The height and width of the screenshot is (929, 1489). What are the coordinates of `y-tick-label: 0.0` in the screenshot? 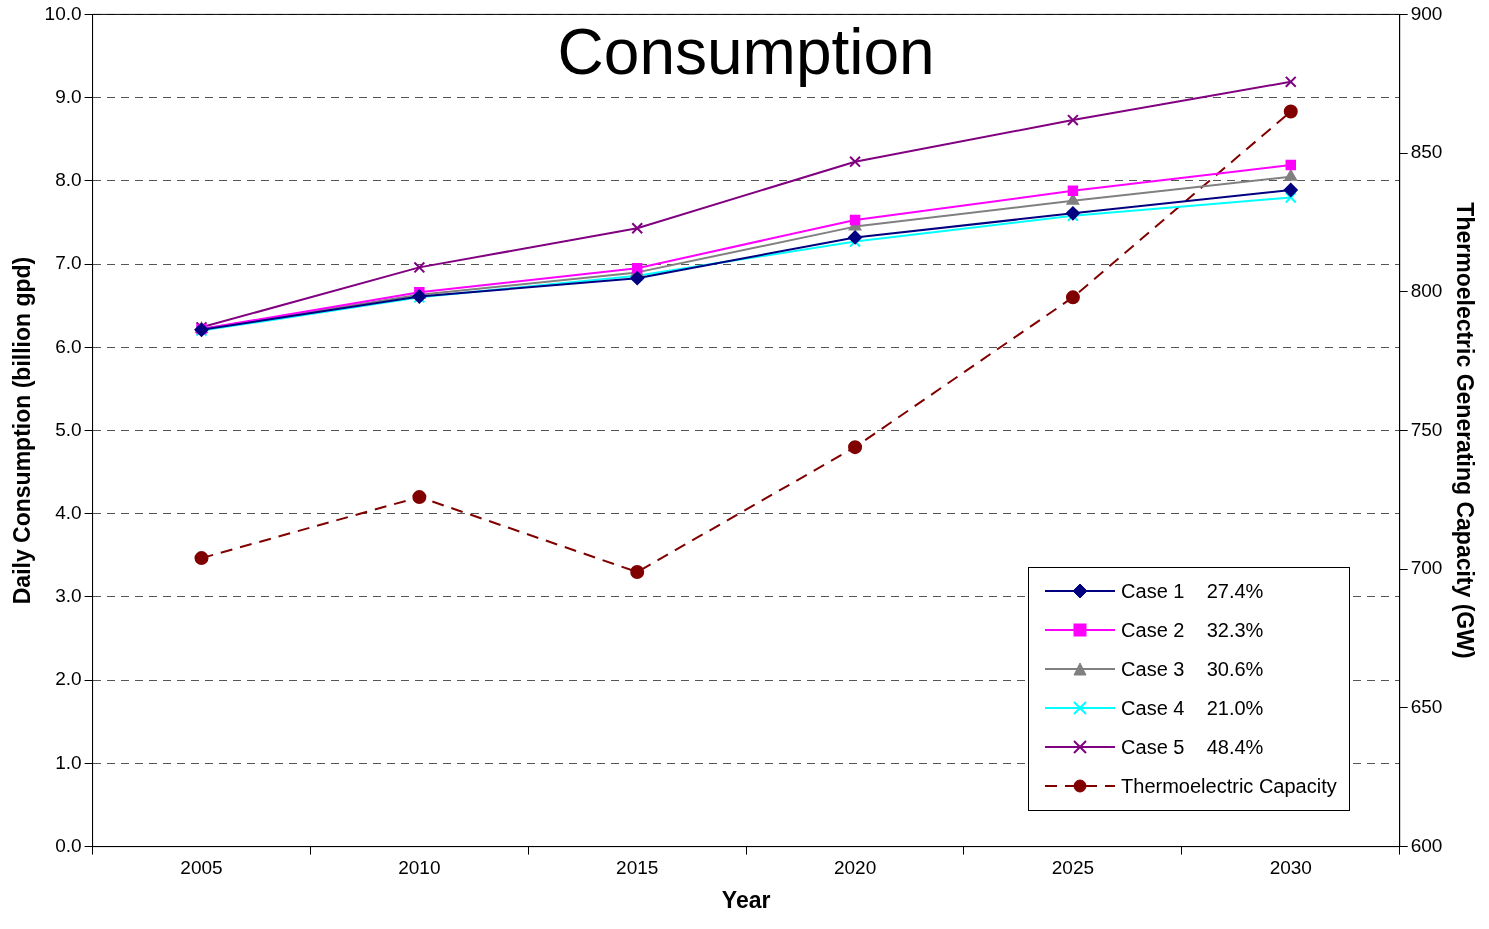 It's located at (68, 845).